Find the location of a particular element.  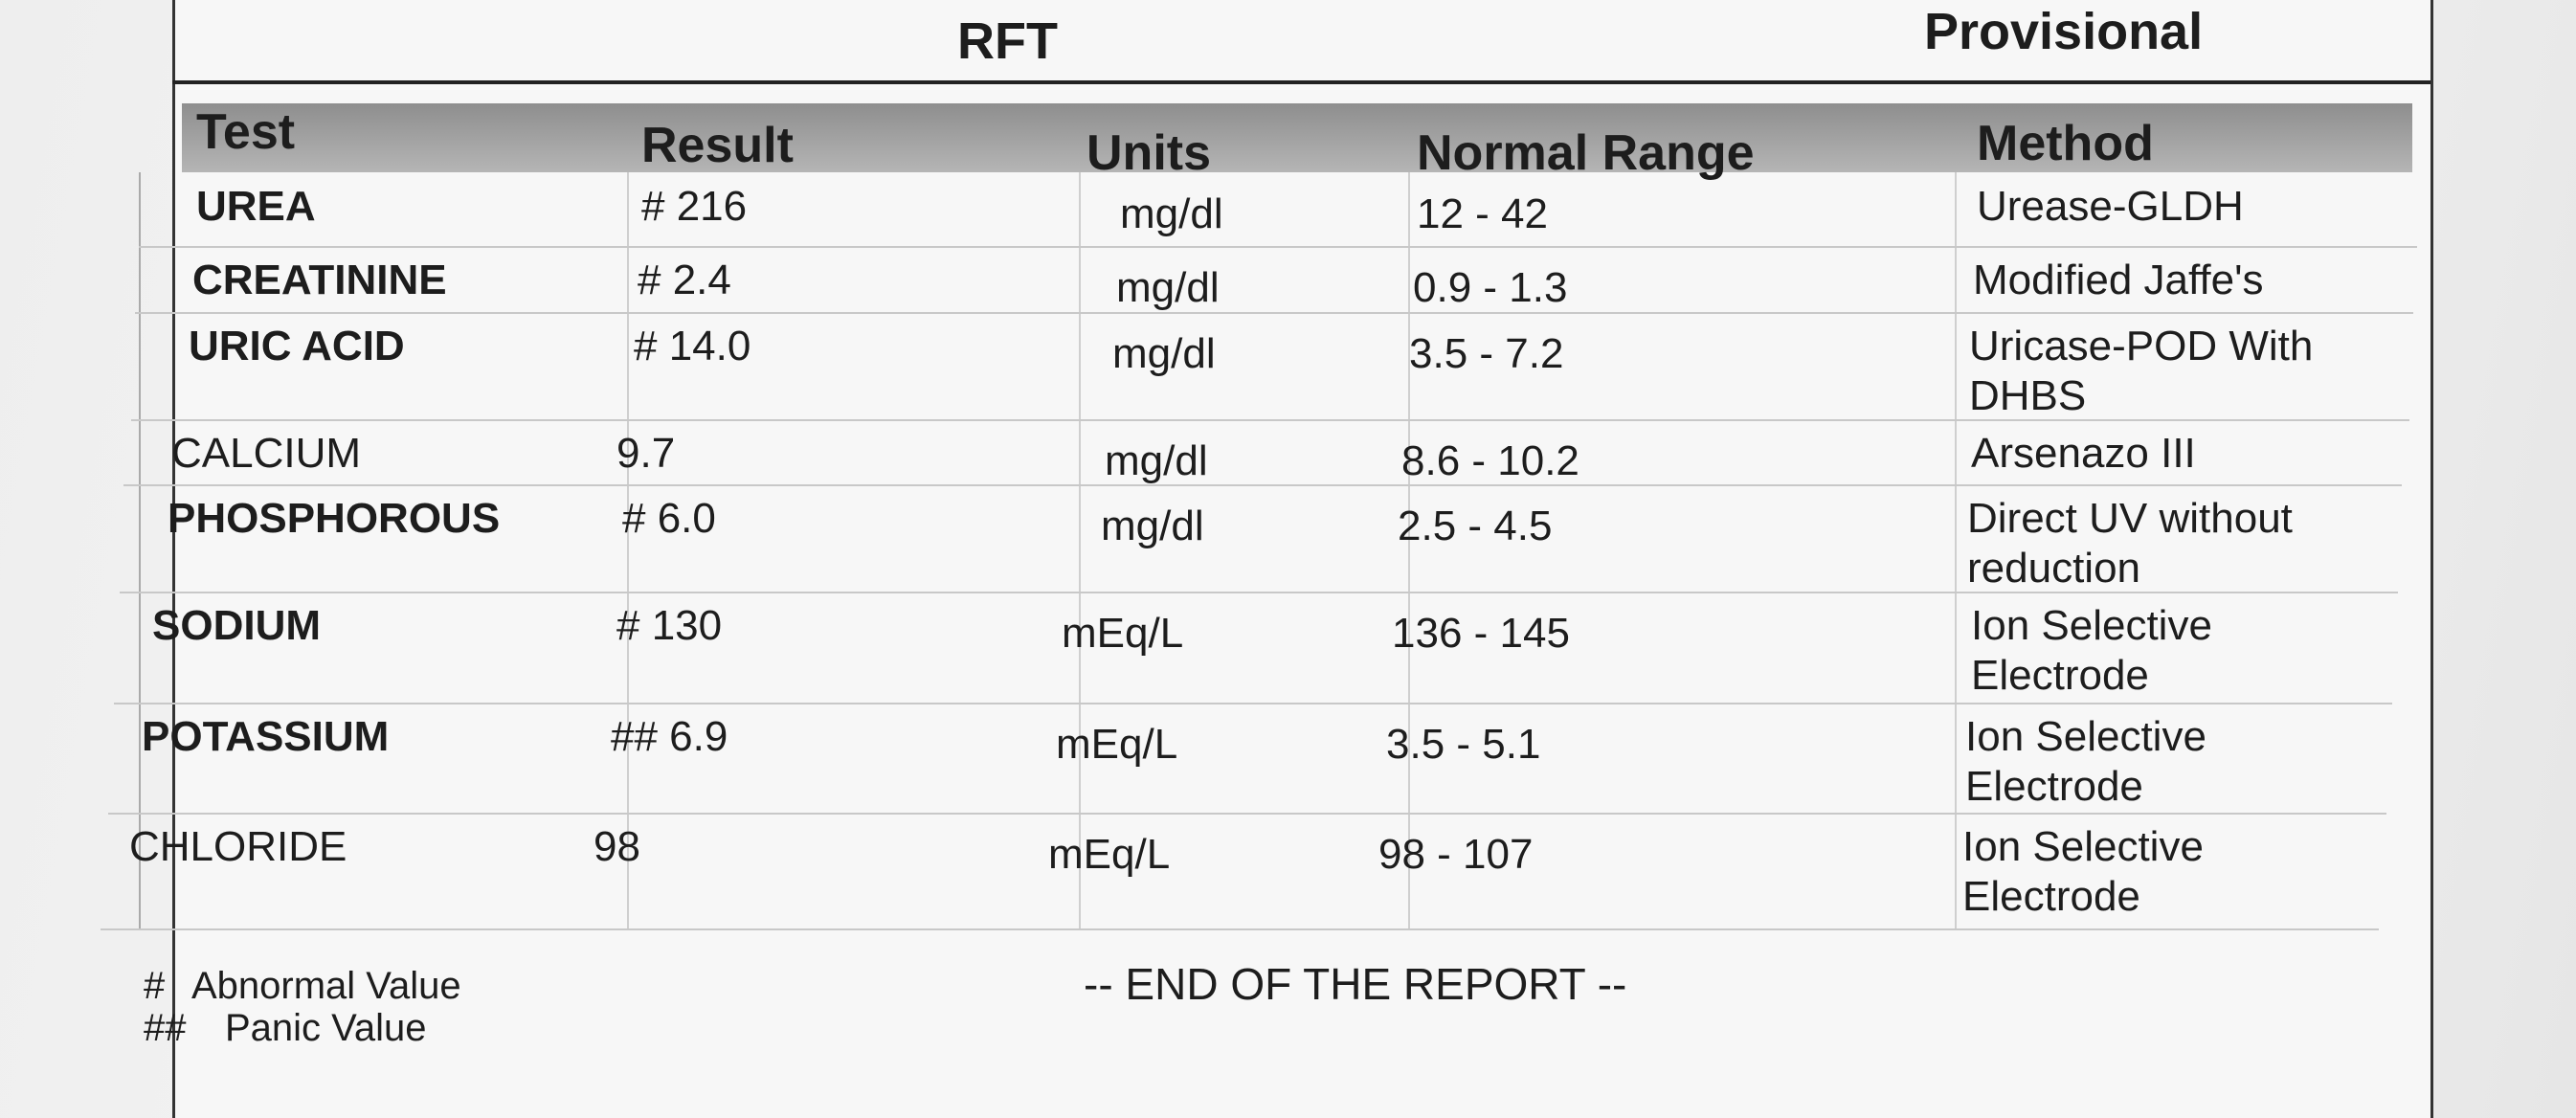

result: 98 is located at coordinates (617, 846).